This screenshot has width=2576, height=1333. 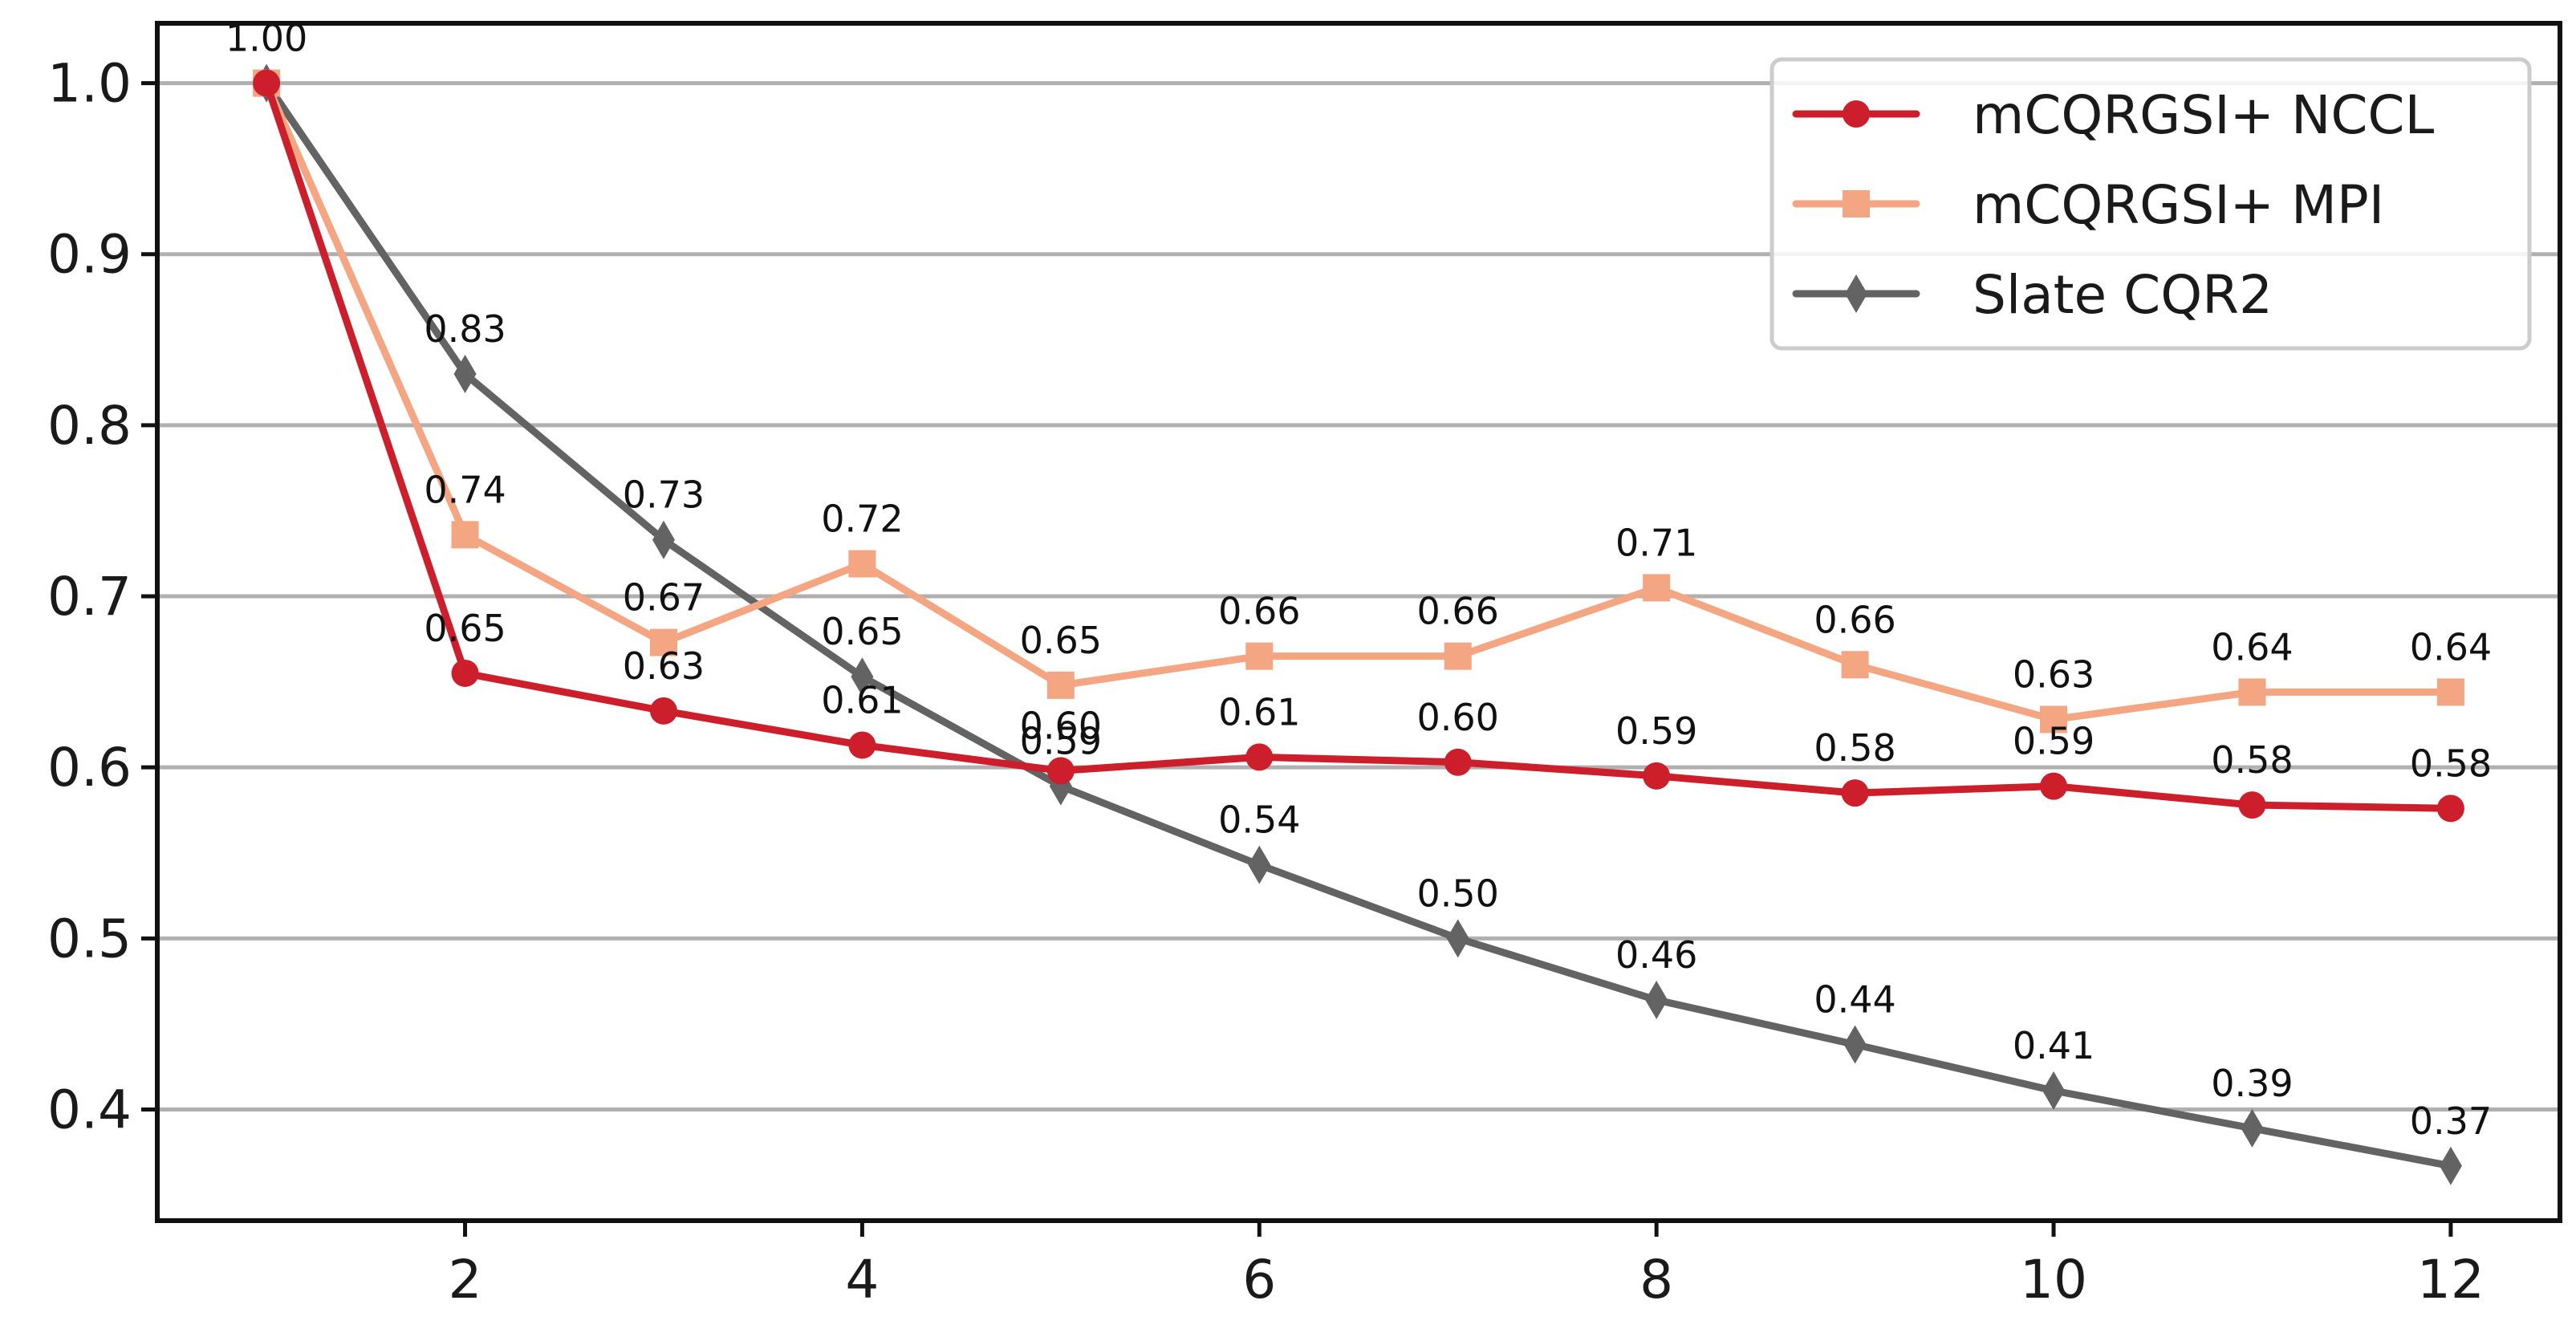 What do you see at coordinates (2451, 1280) in the screenshot?
I see `x-tick-label: 12` at bounding box center [2451, 1280].